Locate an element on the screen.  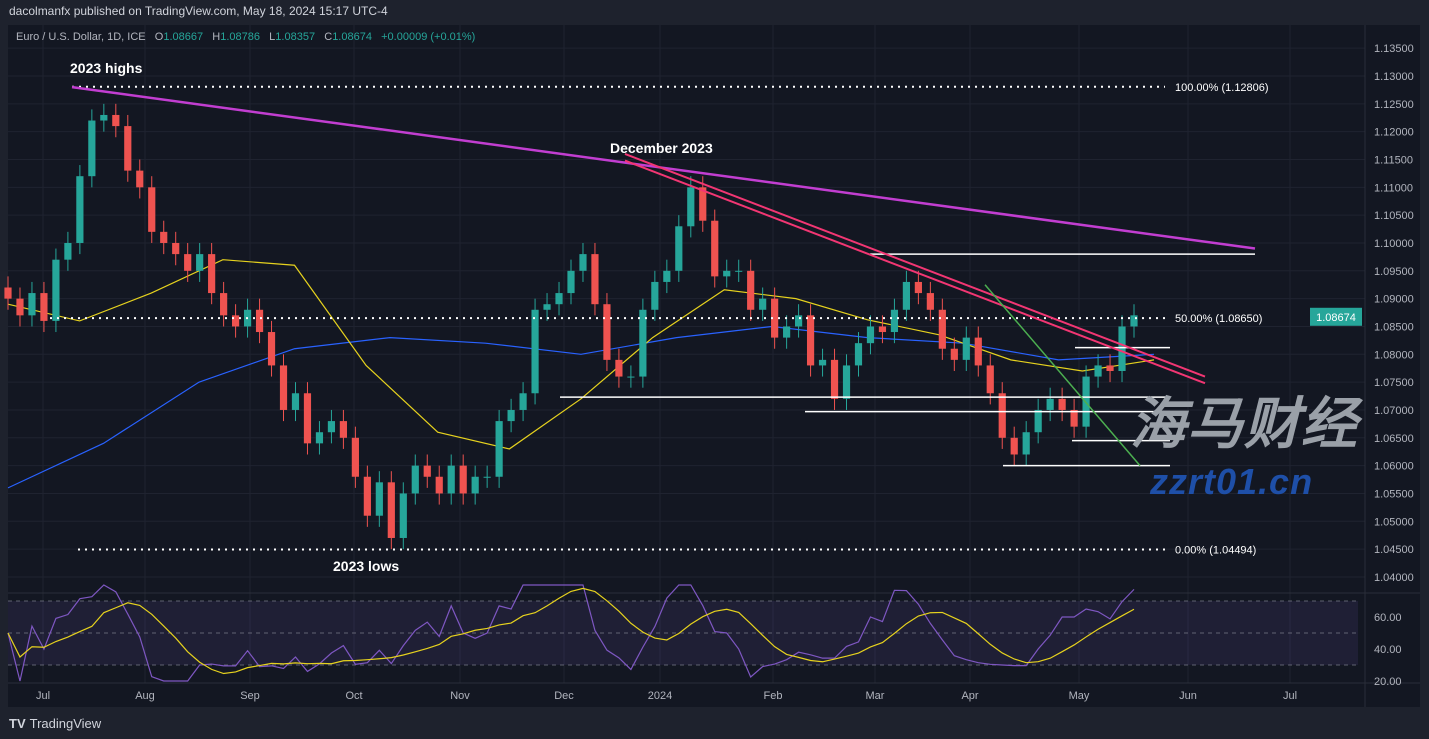
tradingview-brand: TV TradingView is located at coordinates (55, 723).